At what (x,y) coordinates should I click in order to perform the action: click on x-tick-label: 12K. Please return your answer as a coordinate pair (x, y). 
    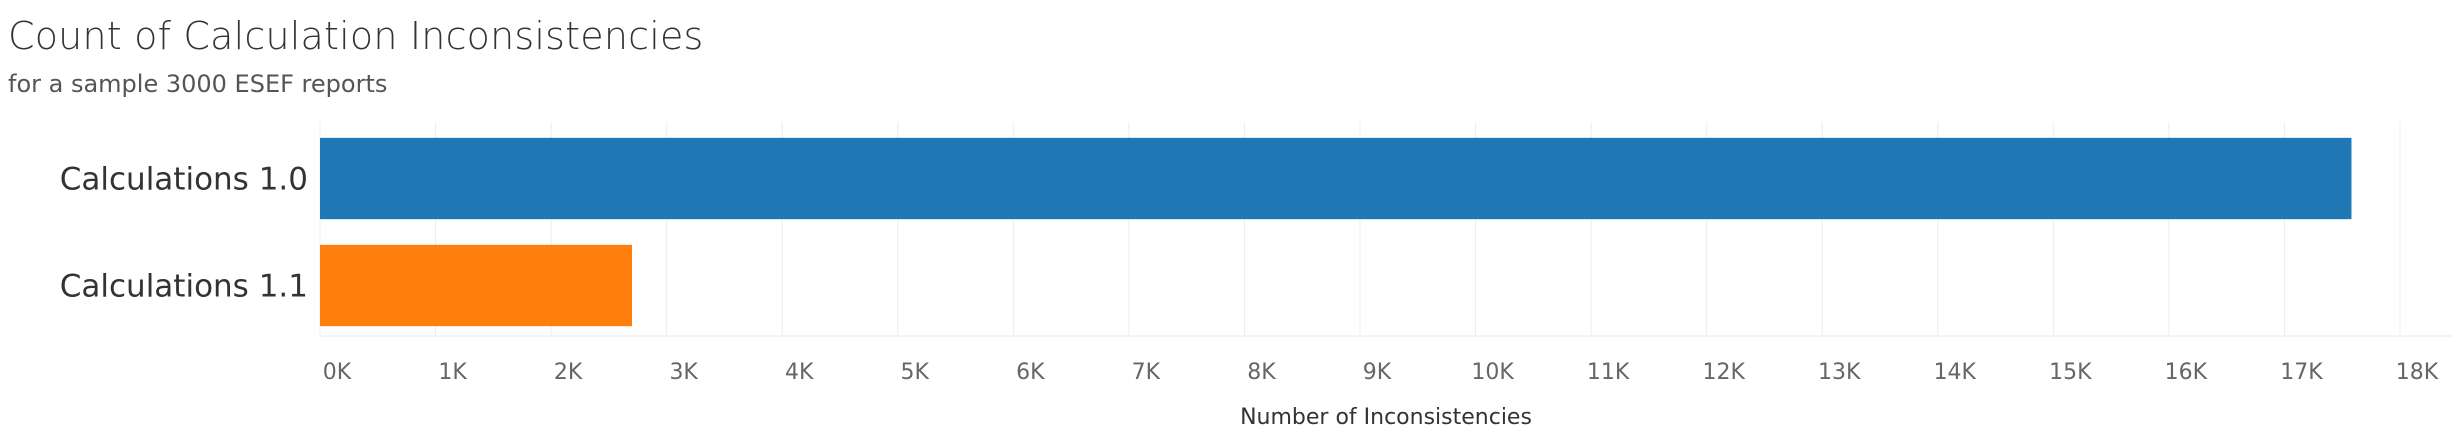
    Looking at the image, I should click on (1723, 372).